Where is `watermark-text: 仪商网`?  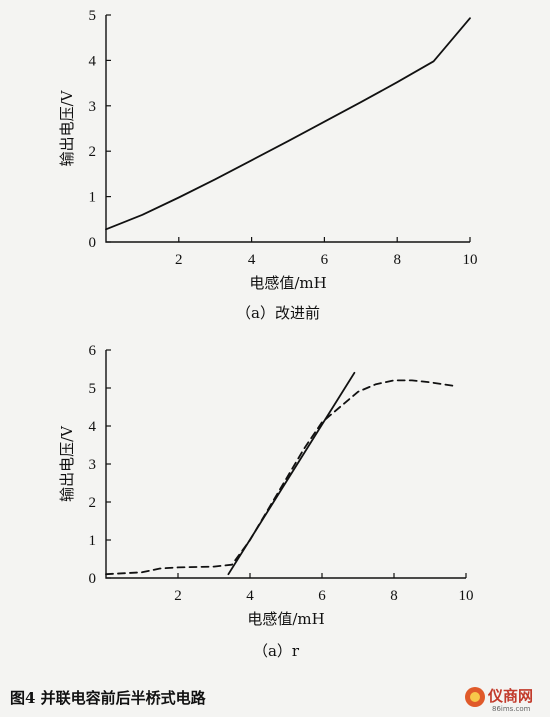
watermark-text: 仪商网 is located at coordinates (510, 696).